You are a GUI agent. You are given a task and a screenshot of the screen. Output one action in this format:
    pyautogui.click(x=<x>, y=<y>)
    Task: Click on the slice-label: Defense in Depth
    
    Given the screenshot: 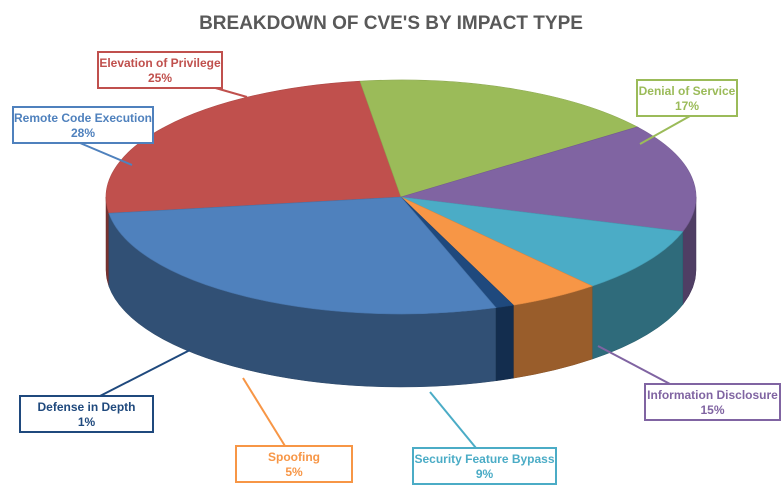 What is the action you would take?
    pyautogui.click(x=86, y=407)
    